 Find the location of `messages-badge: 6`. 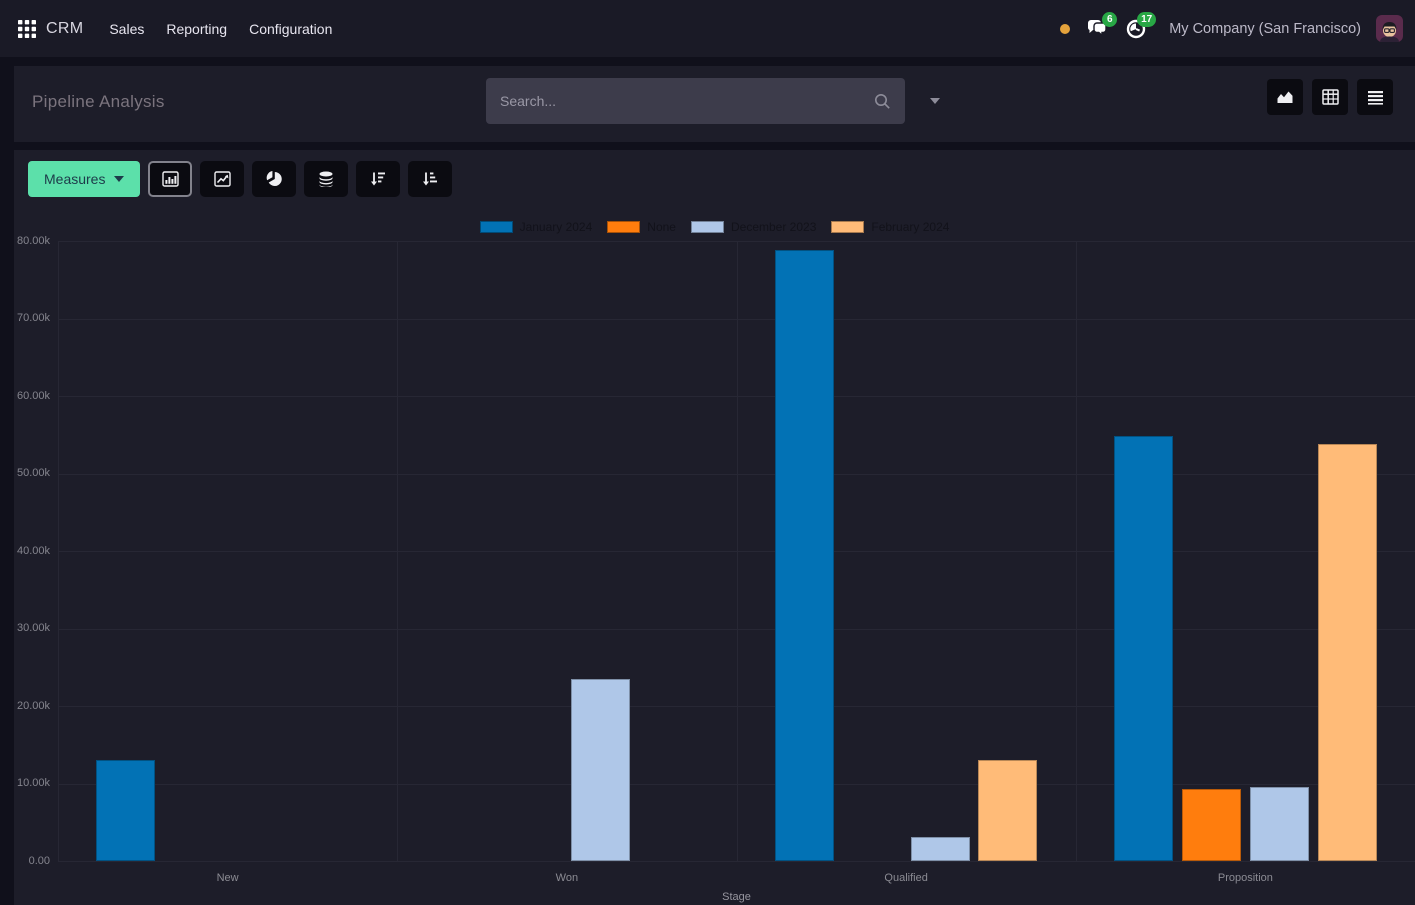

messages-badge: 6 is located at coordinates (1110, 19).